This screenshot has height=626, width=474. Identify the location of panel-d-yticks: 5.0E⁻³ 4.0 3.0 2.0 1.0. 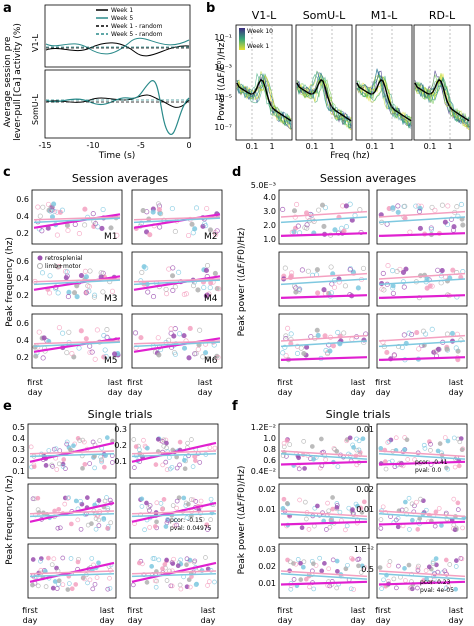
(263, 212).